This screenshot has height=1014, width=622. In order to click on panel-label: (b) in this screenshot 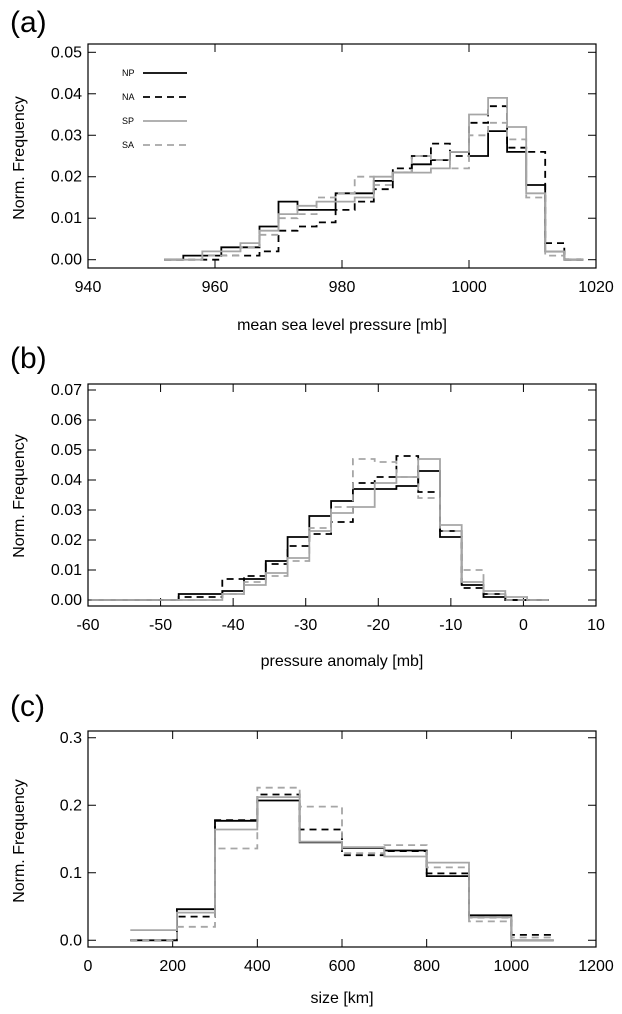, I will do `click(28, 358)`.